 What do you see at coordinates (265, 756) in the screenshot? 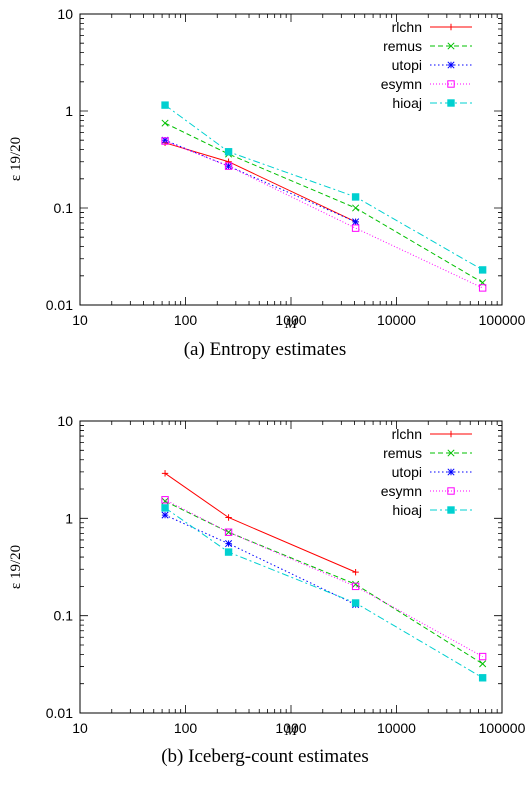
I see `figure-caption: (b) Iceberg-count estimates` at bounding box center [265, 756].